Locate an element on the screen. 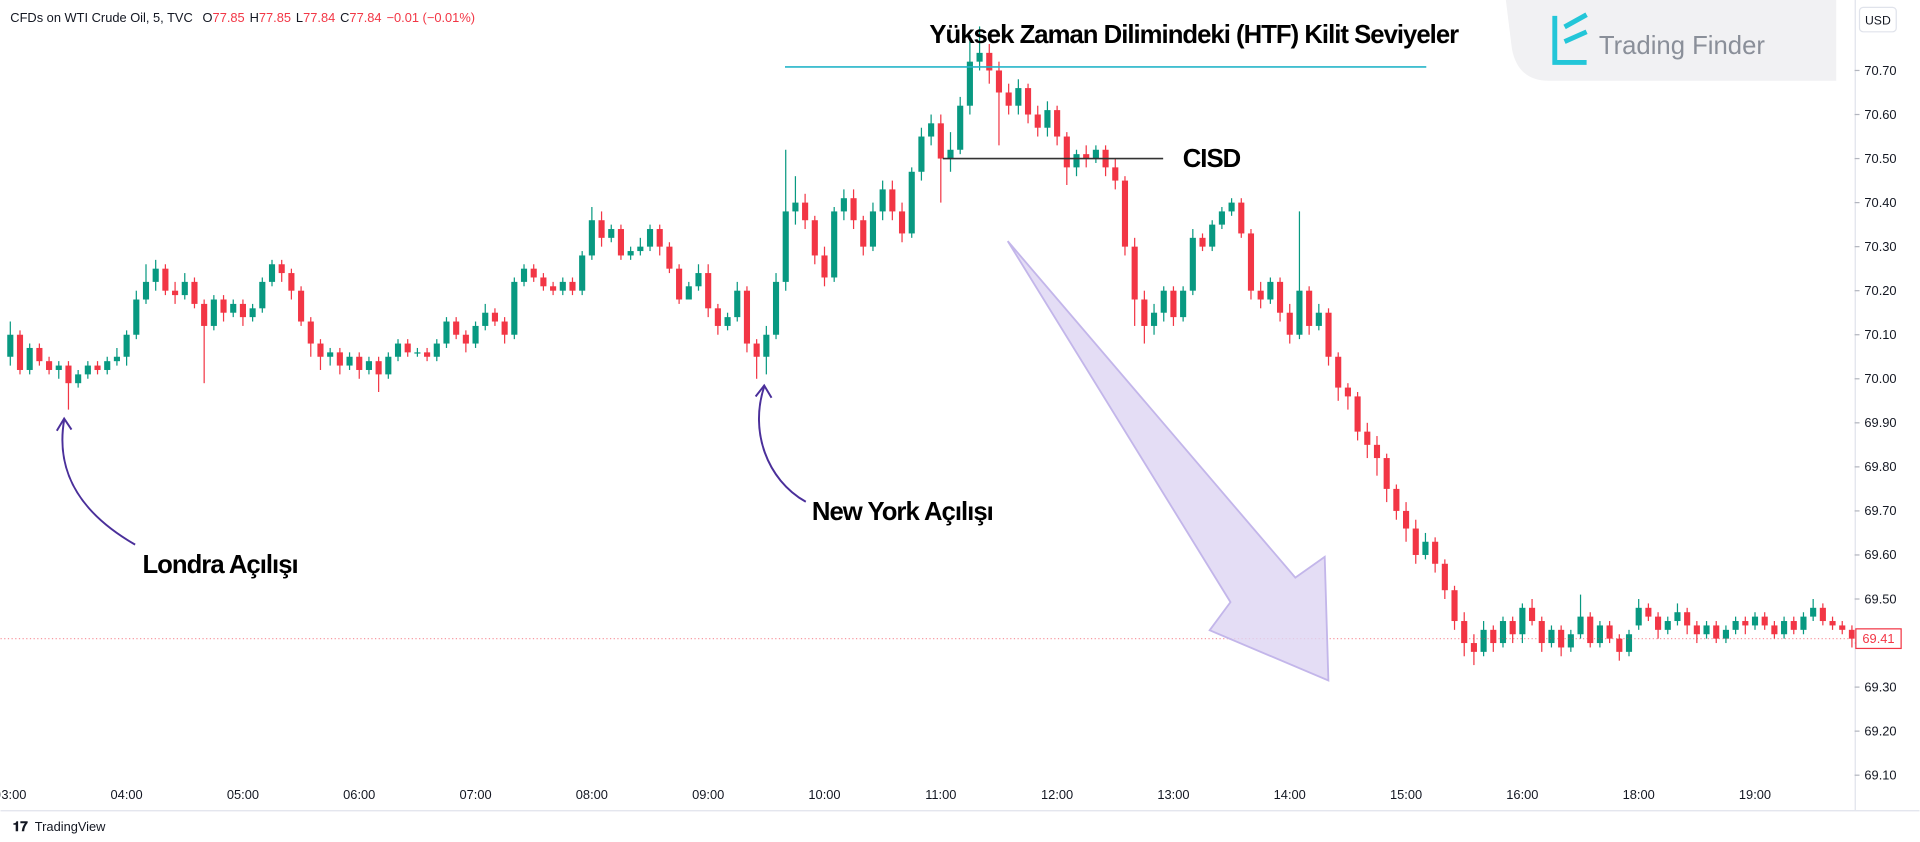  down-arrow is located at coordinates (1168, 461).